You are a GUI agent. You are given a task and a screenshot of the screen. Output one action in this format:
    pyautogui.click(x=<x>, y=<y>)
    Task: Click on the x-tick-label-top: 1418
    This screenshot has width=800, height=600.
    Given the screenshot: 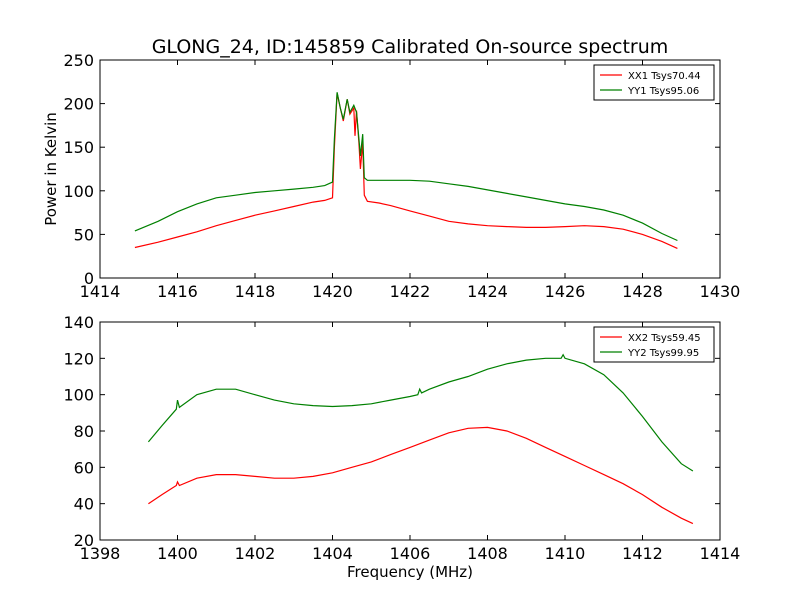 What is the action you would take?
    pyautogui.click(x=255, y=291)
    